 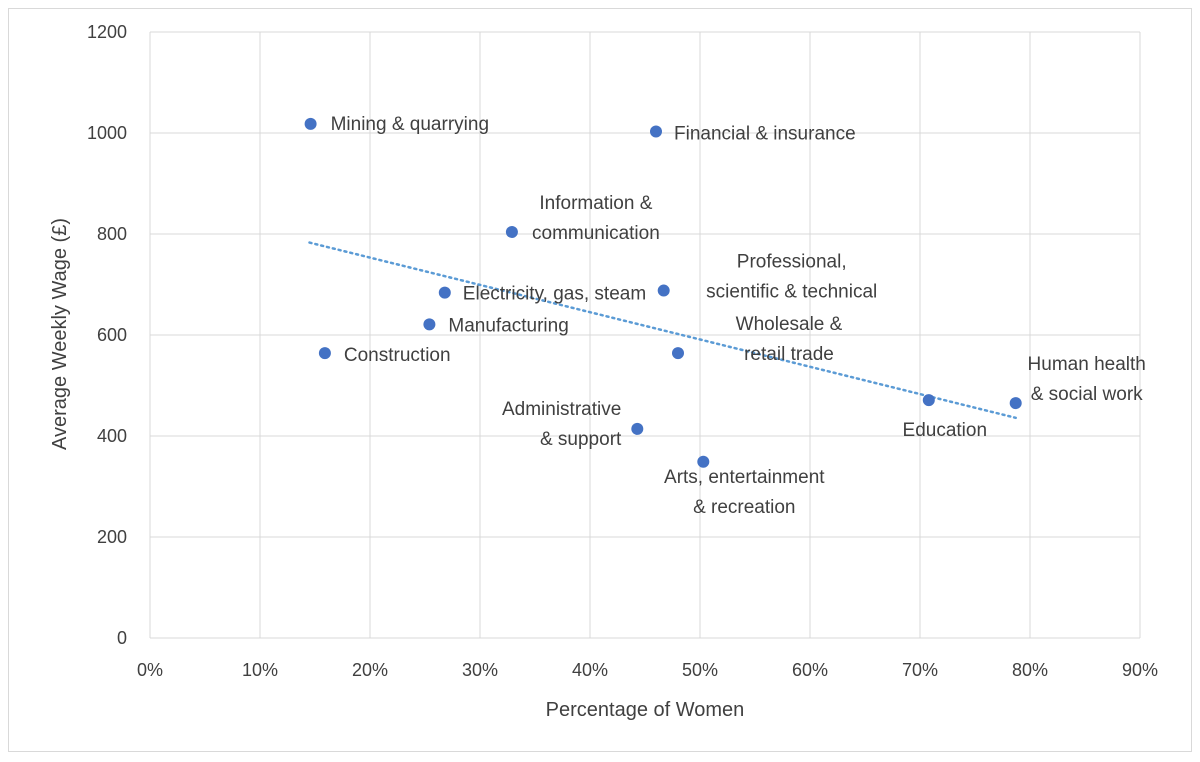 I want to click on data-label: Education, so click(x=945, y=430).